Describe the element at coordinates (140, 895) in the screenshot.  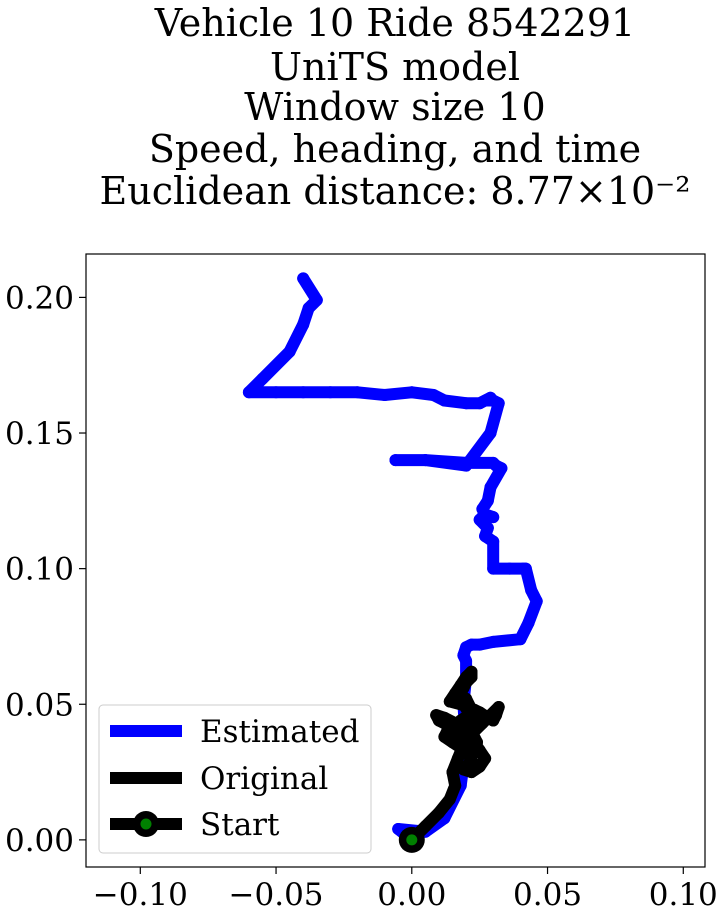
I see `x-tick-label: −0.10` at that location.